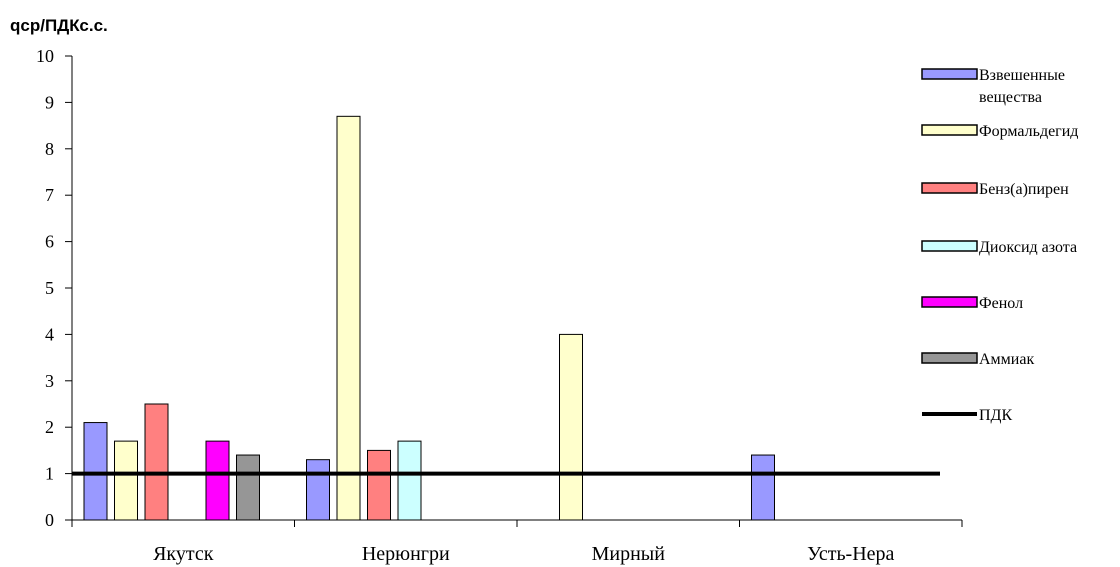 Image resolution: width=1120 pixels, height=567 pixels. What do you see at coordinates (49, 149) in the screenshot?
I see `y-tick-label: 8` at bounding box center [49, 149].